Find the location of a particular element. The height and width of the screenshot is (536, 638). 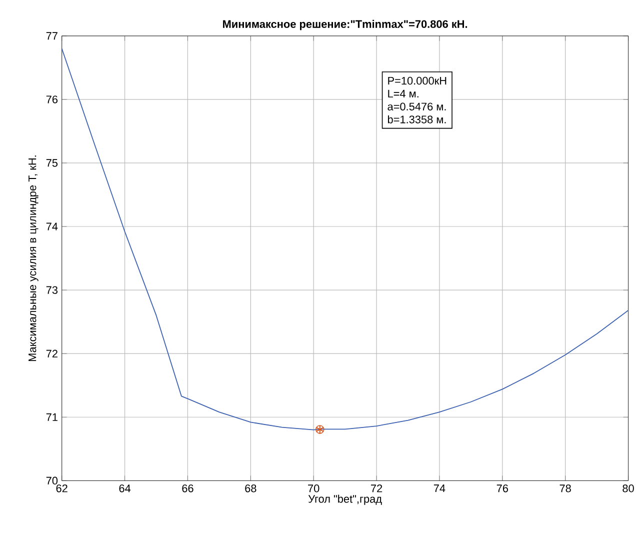

annotation: P=10.000кН is located at coordinates (417, 81).